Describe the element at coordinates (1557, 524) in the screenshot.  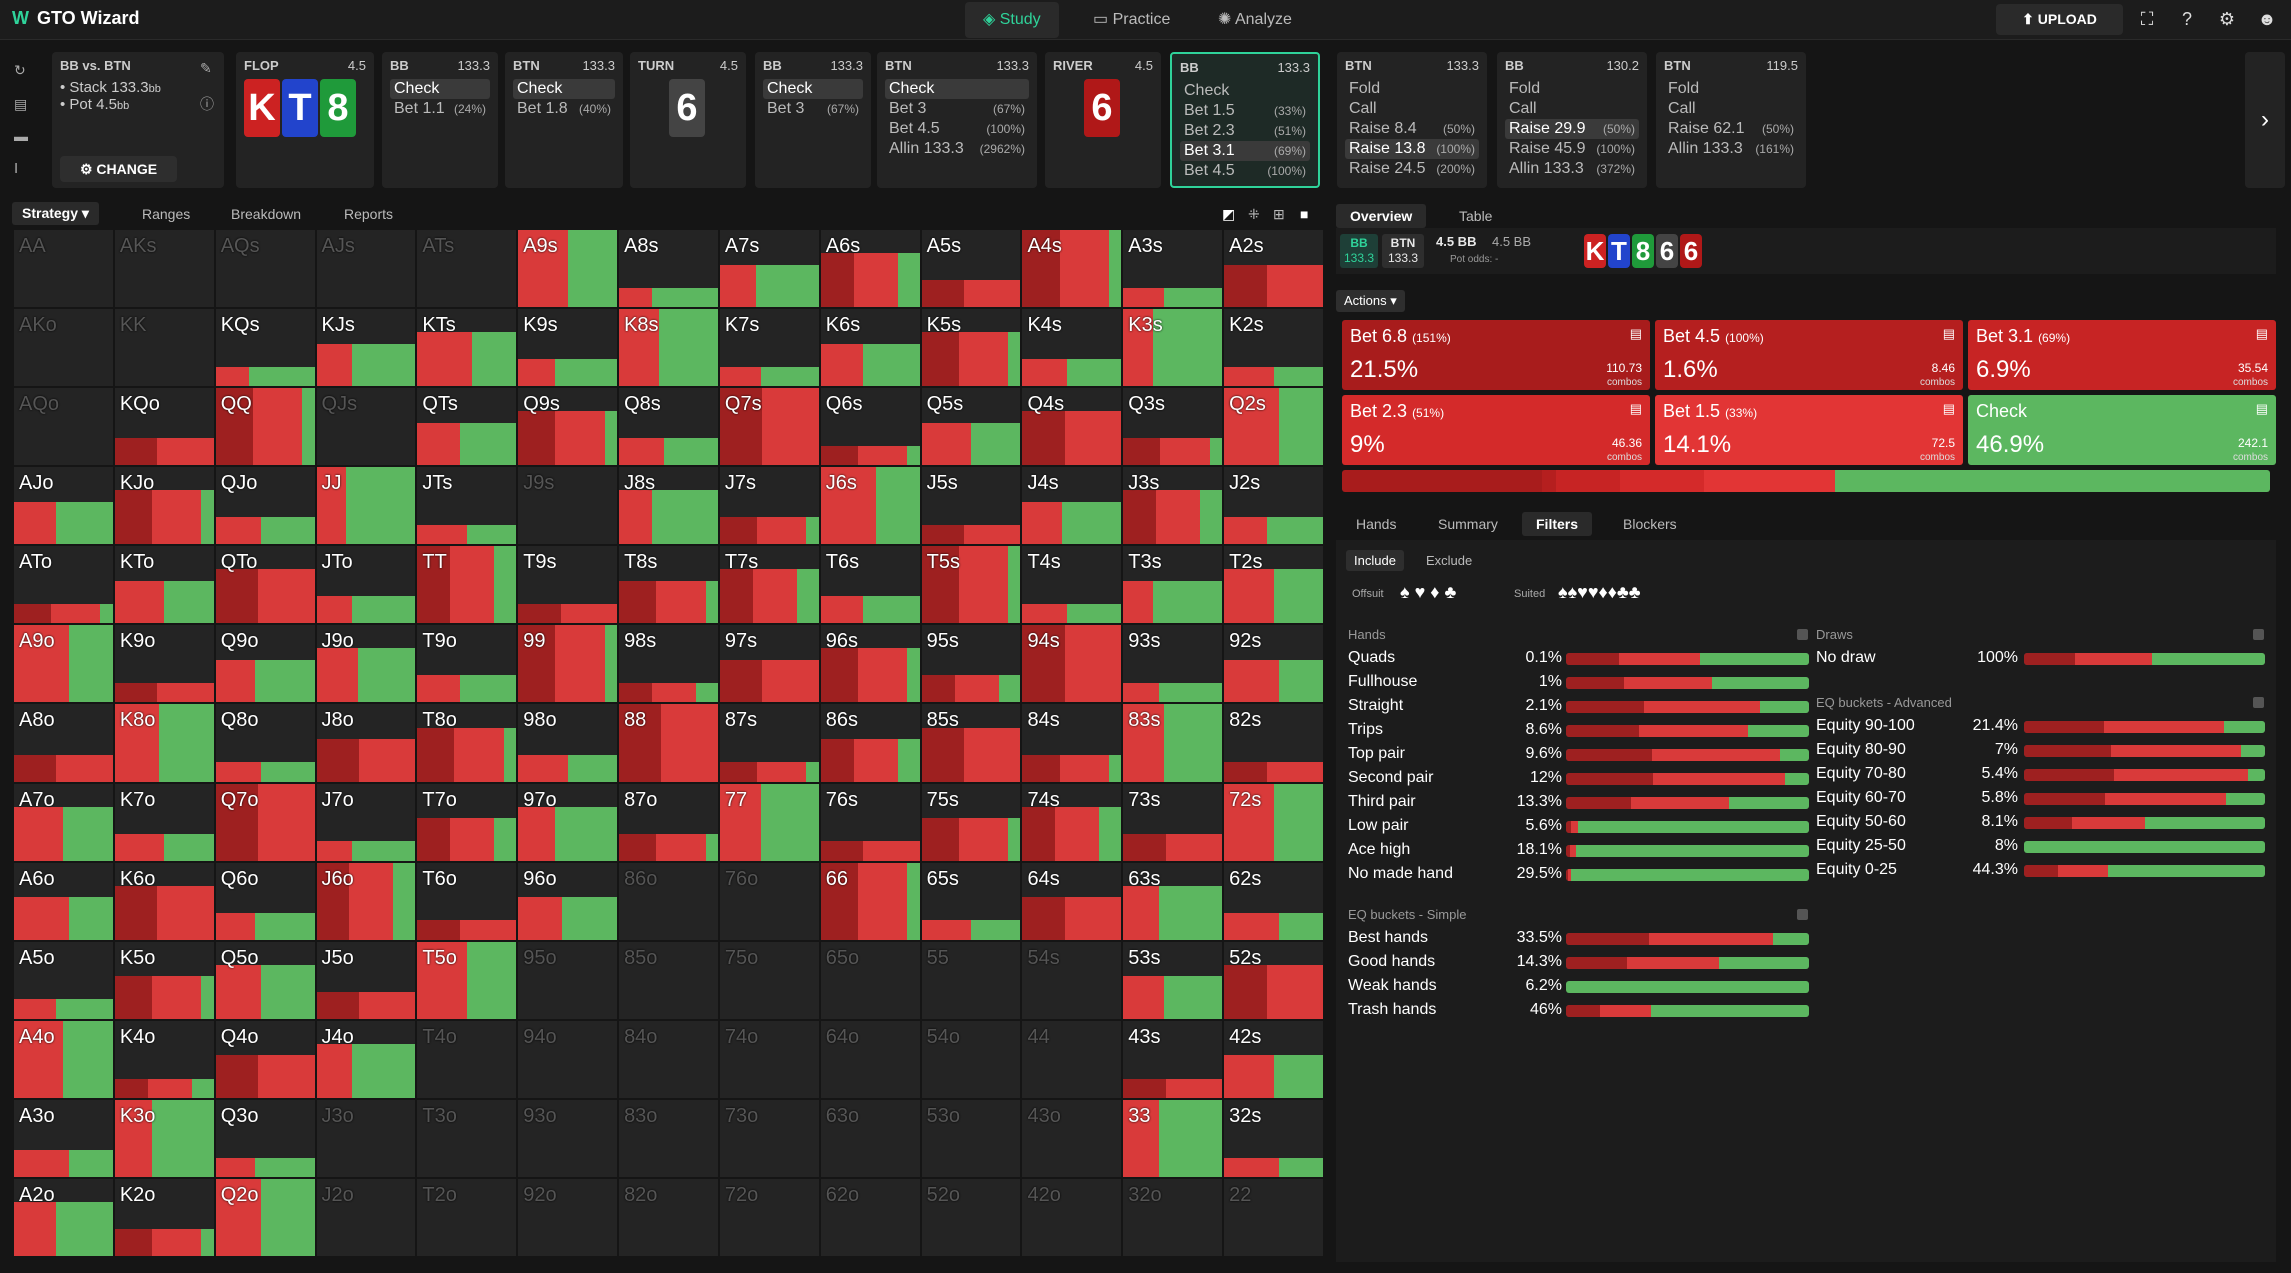
I see `tab-filters: Filters` at that location.